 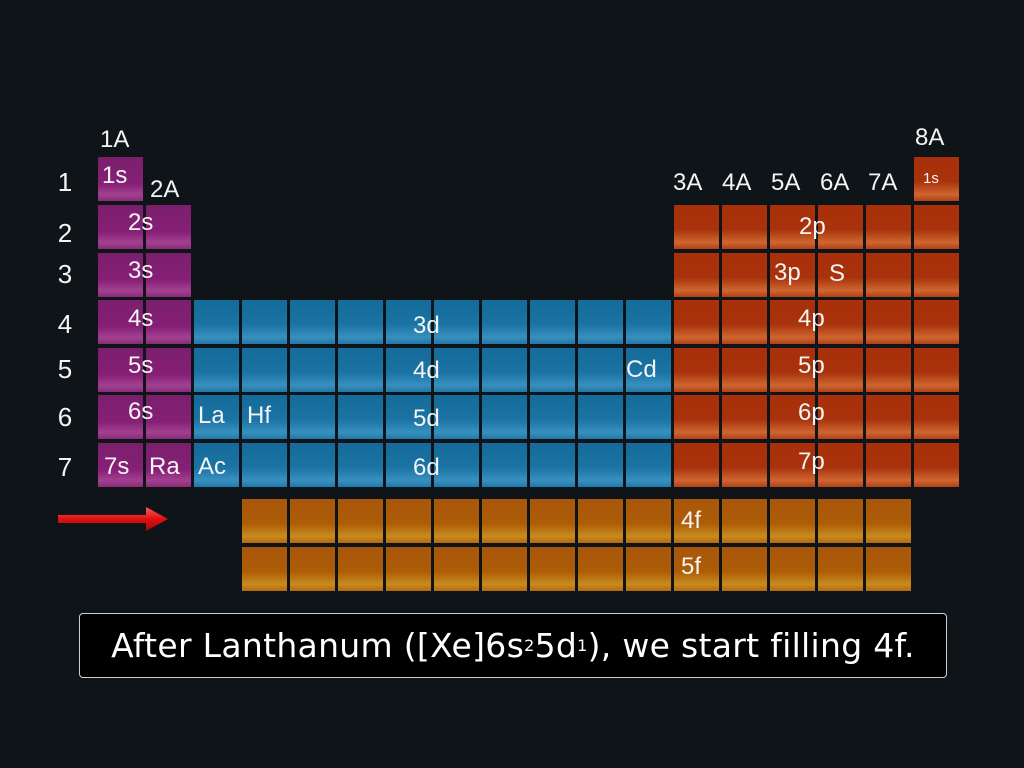 I want to click on label-5p: 5p, so click(x=811, y=365).